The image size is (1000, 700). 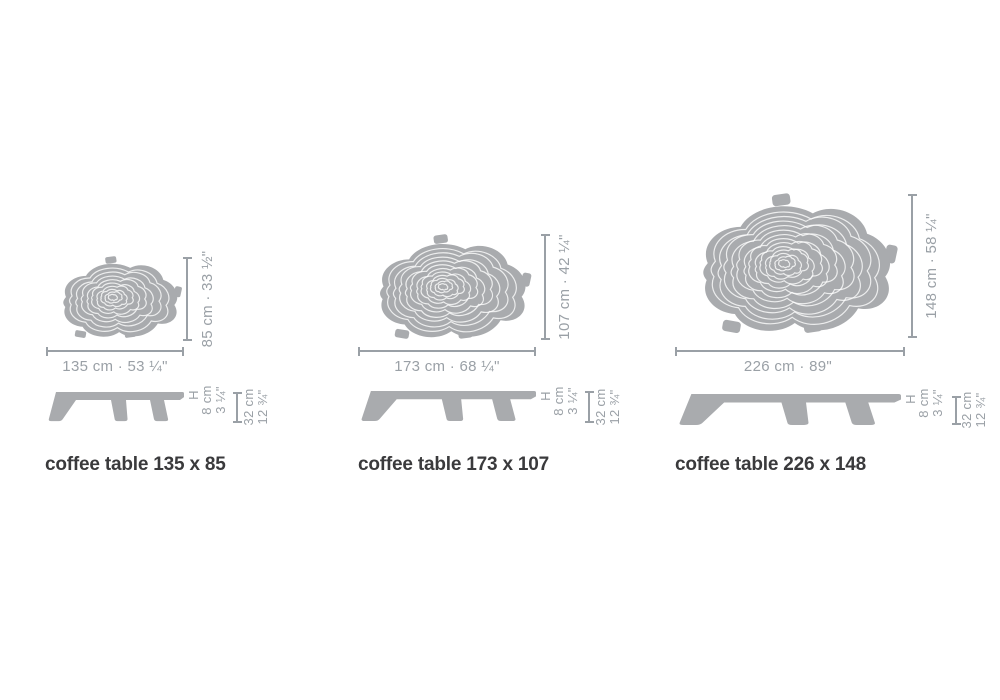 What do you see at coordinates (453, 464) in the screenshot?
I see `table-caption: coffee table 173 x 107` at bounding box center [453, 464].